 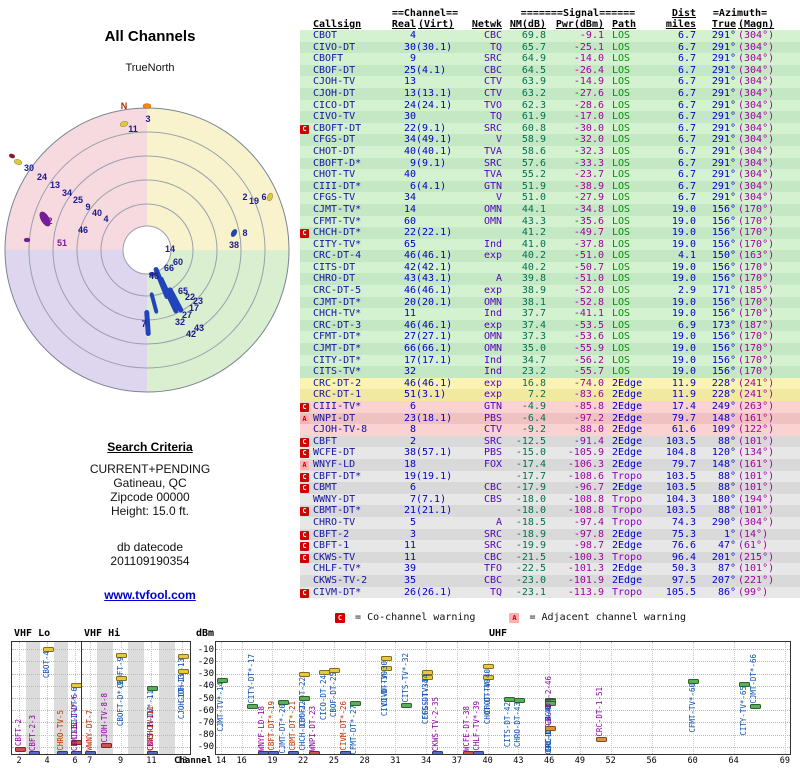 What do you see at coordinates (409, 244) in the screenshot?
I see `cell-real: 65` at bounding box center [409, 244].